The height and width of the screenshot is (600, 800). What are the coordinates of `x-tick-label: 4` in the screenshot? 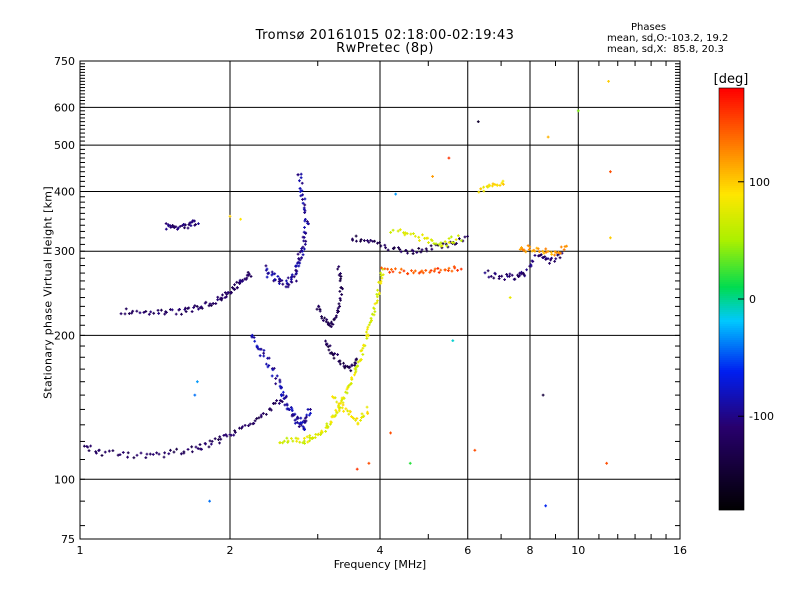 It's located at (380, 550).